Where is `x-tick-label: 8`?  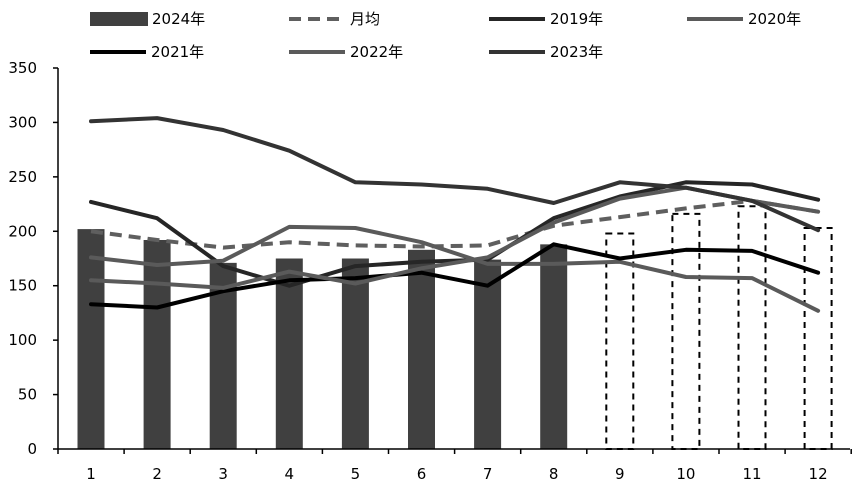
x-tick-label: 8 is located at coordinates (554, 474).